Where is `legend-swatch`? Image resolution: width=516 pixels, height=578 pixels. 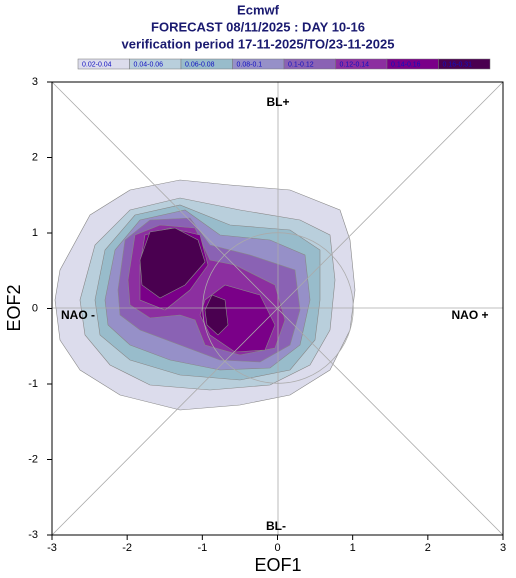 legend-swatch is located at coordinates (464, 64).